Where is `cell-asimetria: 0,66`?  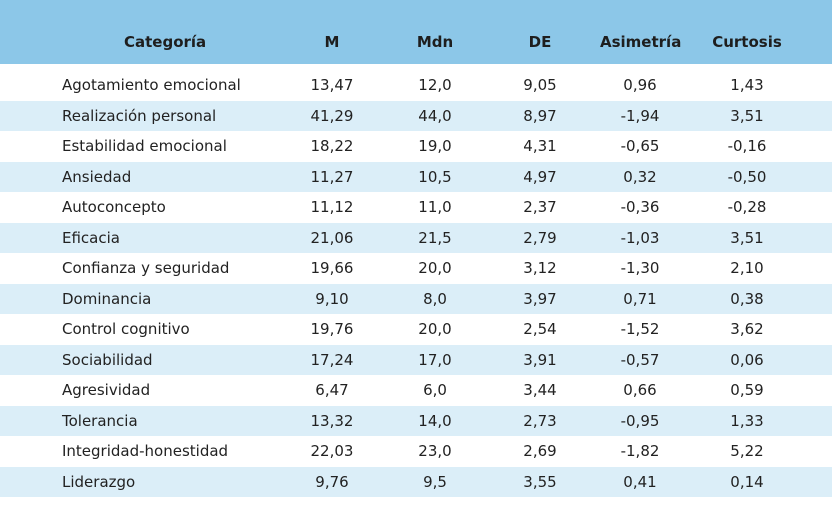 cell-asimetria: 0,66 is located at coordinates (640, 390).